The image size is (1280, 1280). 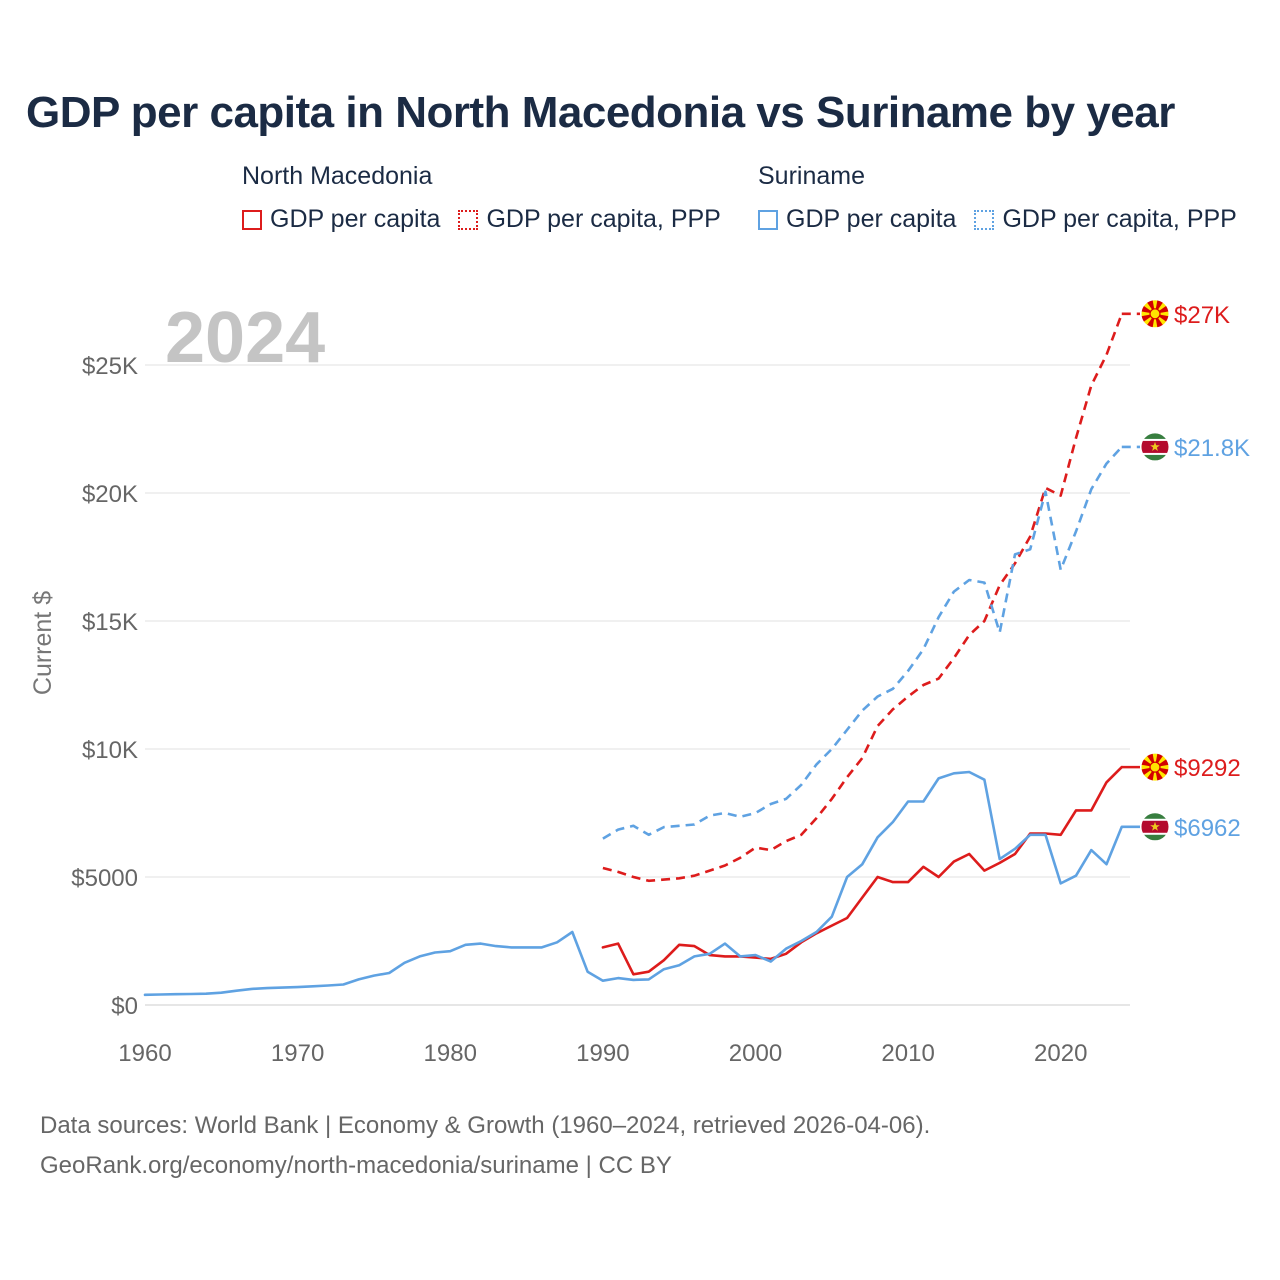 What do you see at coordinates (245, 338) in the screenshot?
I see `year-watermark: 2024` at bounding box center [245, 338].